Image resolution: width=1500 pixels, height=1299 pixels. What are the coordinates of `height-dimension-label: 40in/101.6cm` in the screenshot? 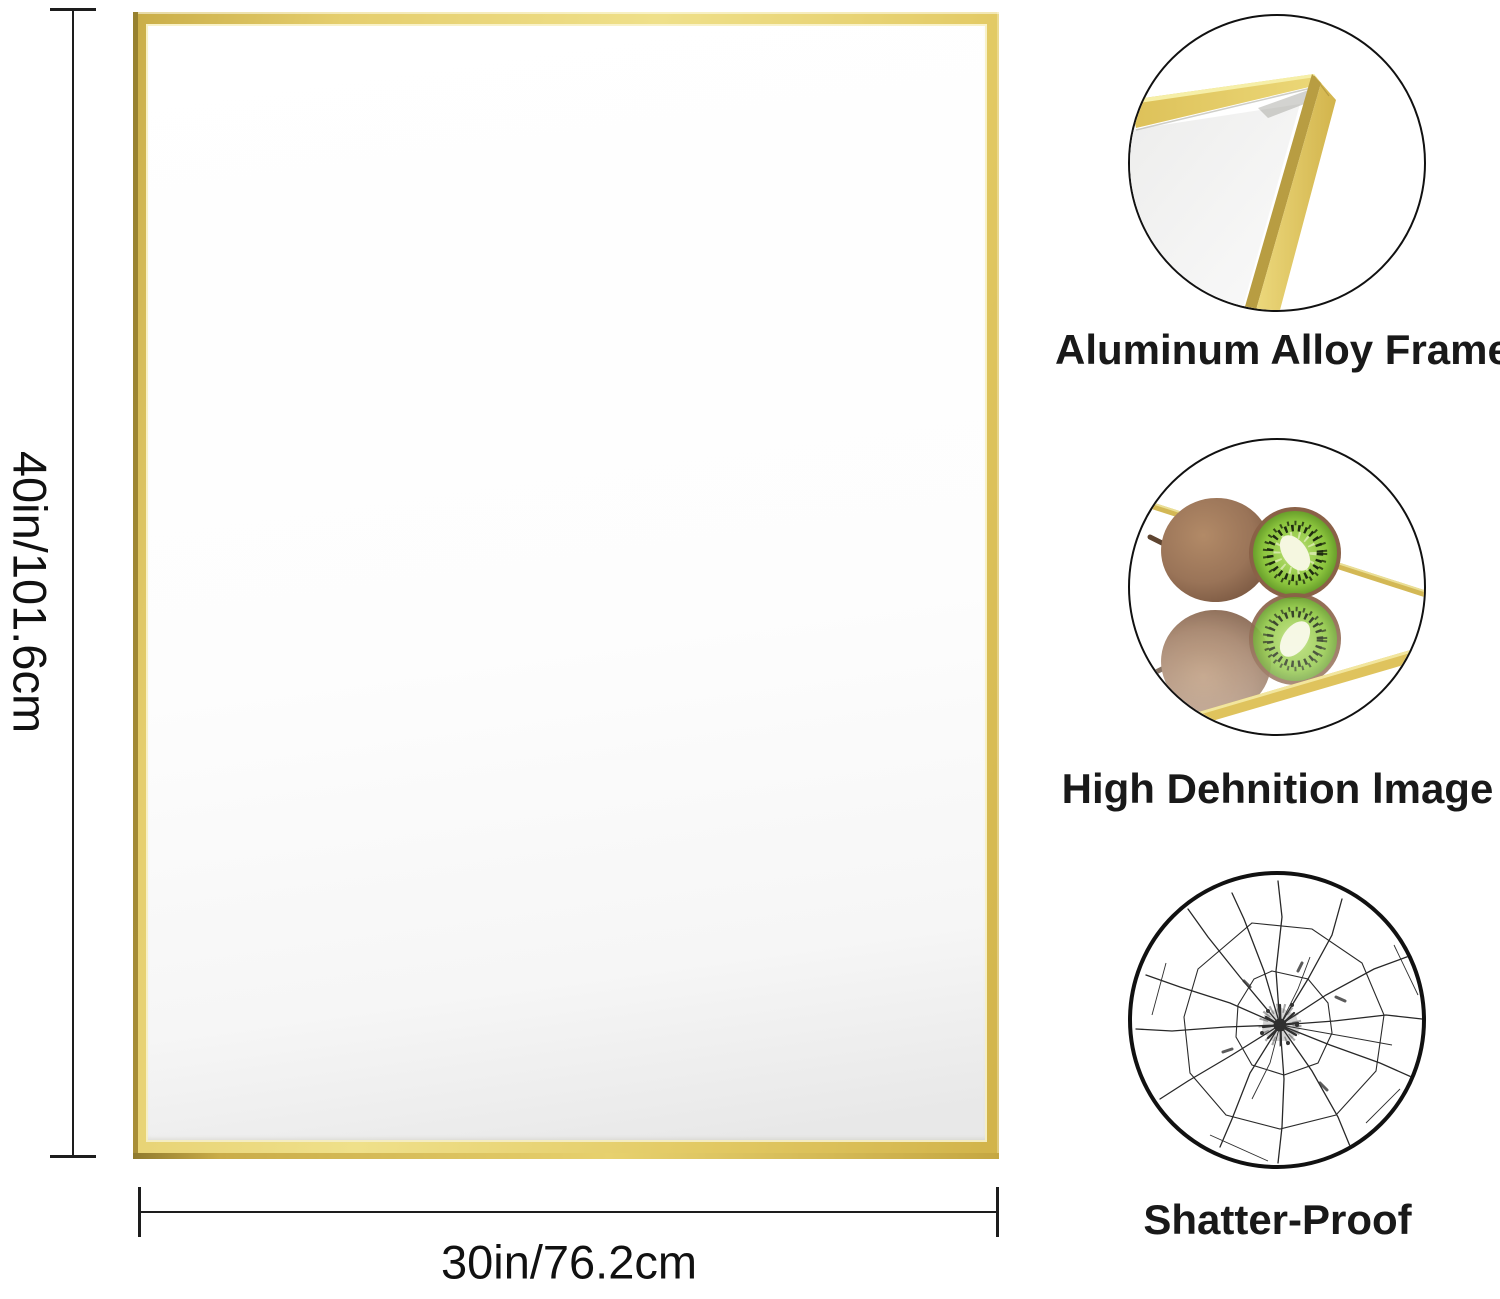 It's located at (30, 592).